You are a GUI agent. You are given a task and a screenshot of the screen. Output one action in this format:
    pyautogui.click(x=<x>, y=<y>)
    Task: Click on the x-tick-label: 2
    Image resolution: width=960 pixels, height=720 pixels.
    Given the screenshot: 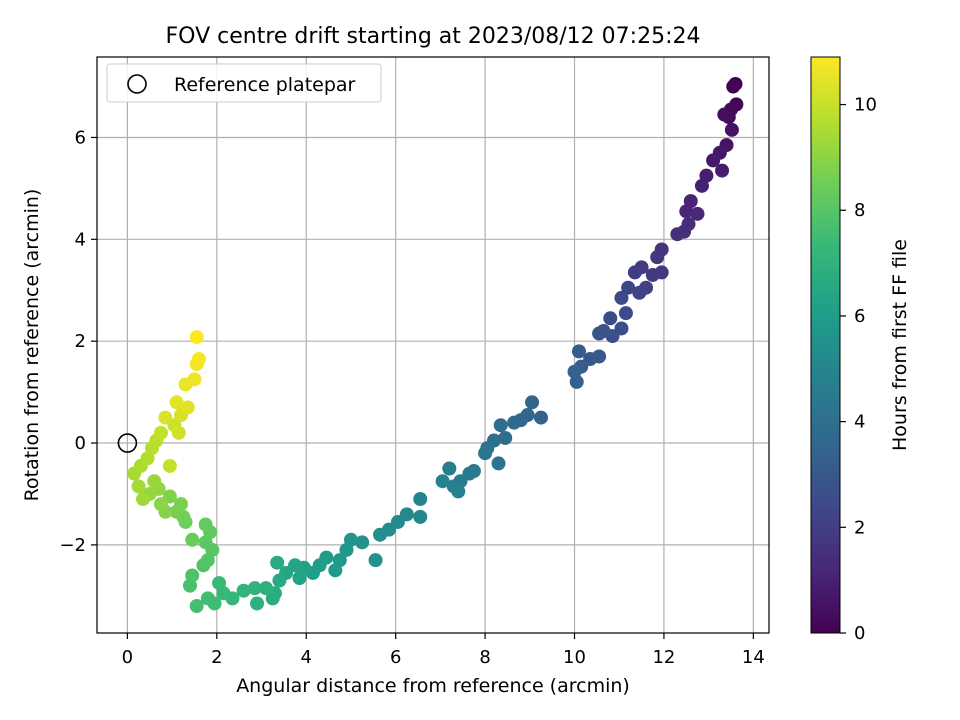 What is the action you would take?
    pyautogui.click(x=216, y=657)
    